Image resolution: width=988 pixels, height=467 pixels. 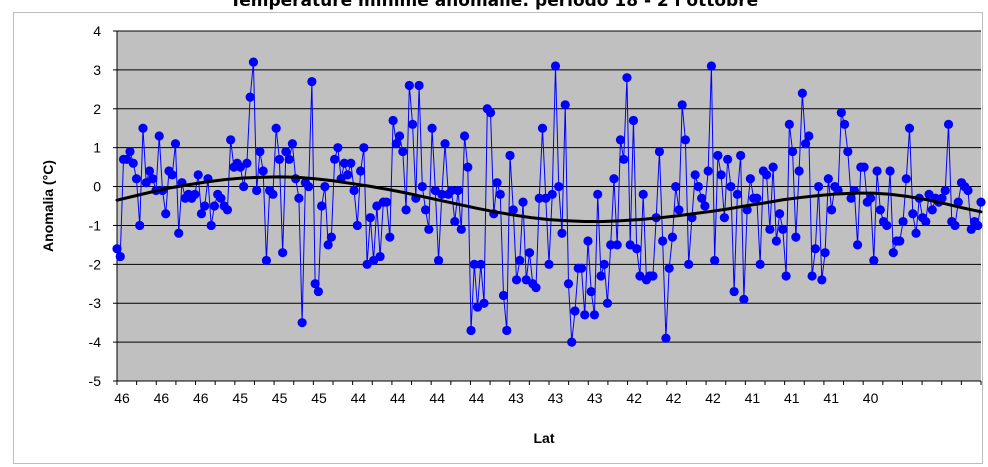 What do you see at coordinates (95, 303) in the screenshot?
I see `y-tick-label: -3` at bounding box center [95, 303].